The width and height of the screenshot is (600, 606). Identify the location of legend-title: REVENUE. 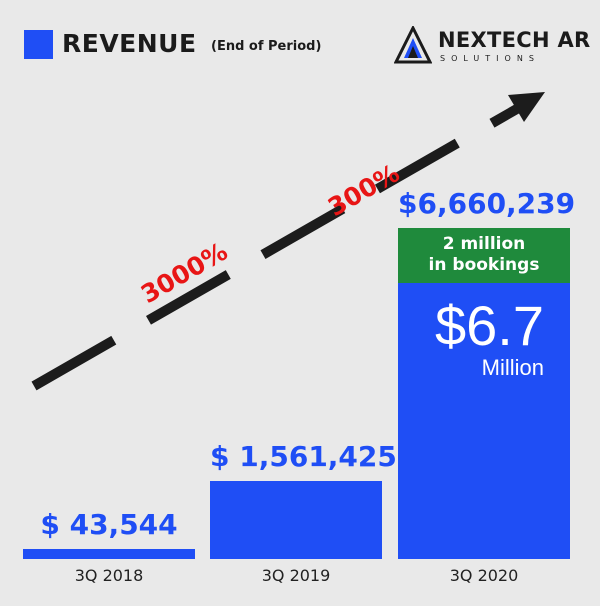
(129, 43).